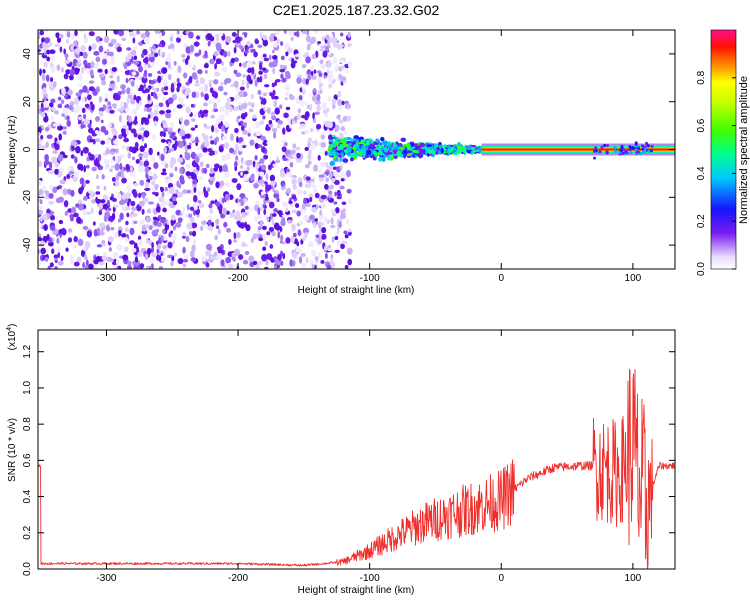  Describe the element at coordinates (723, 149) in the screenshot. I see `colorbar` at that location.